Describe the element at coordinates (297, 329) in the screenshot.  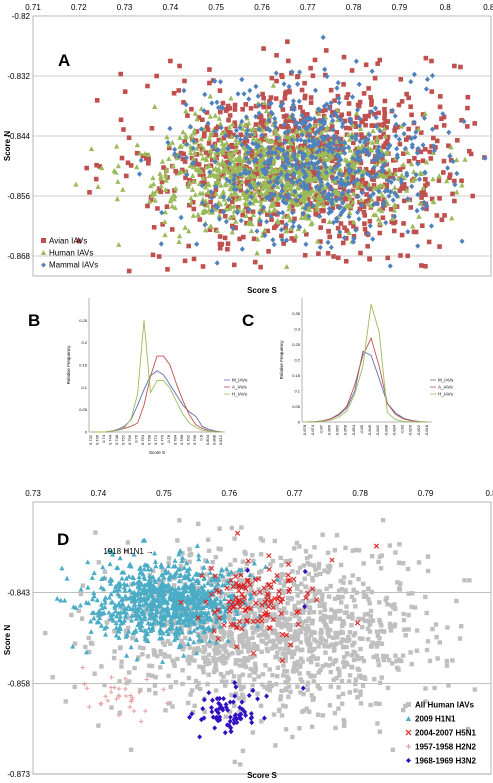
I see `y-tick-label: 0.3` at that location.